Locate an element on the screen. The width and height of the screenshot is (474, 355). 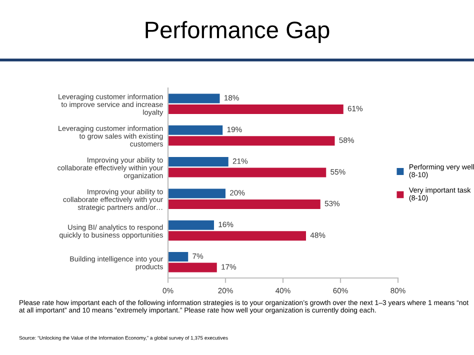
chart-title: Performance Gap is located at coordinates (238, 32).